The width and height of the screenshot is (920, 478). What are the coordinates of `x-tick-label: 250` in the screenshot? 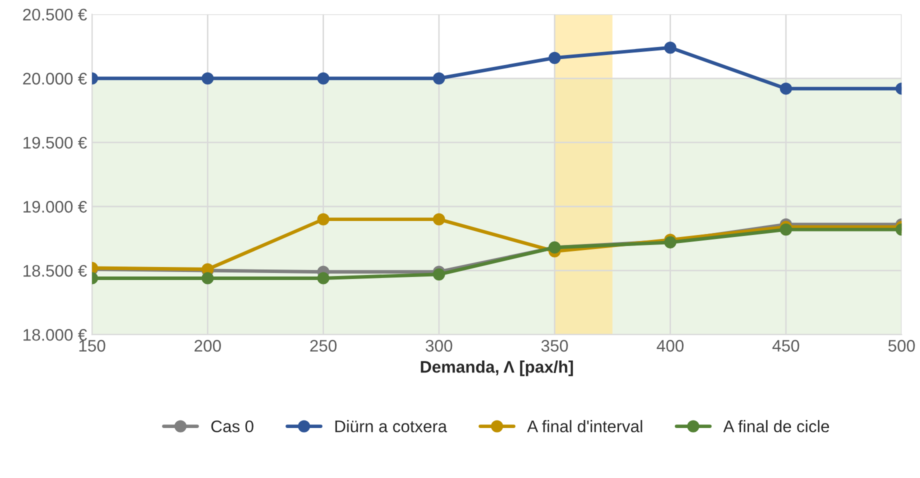 It's located at (323, 346).